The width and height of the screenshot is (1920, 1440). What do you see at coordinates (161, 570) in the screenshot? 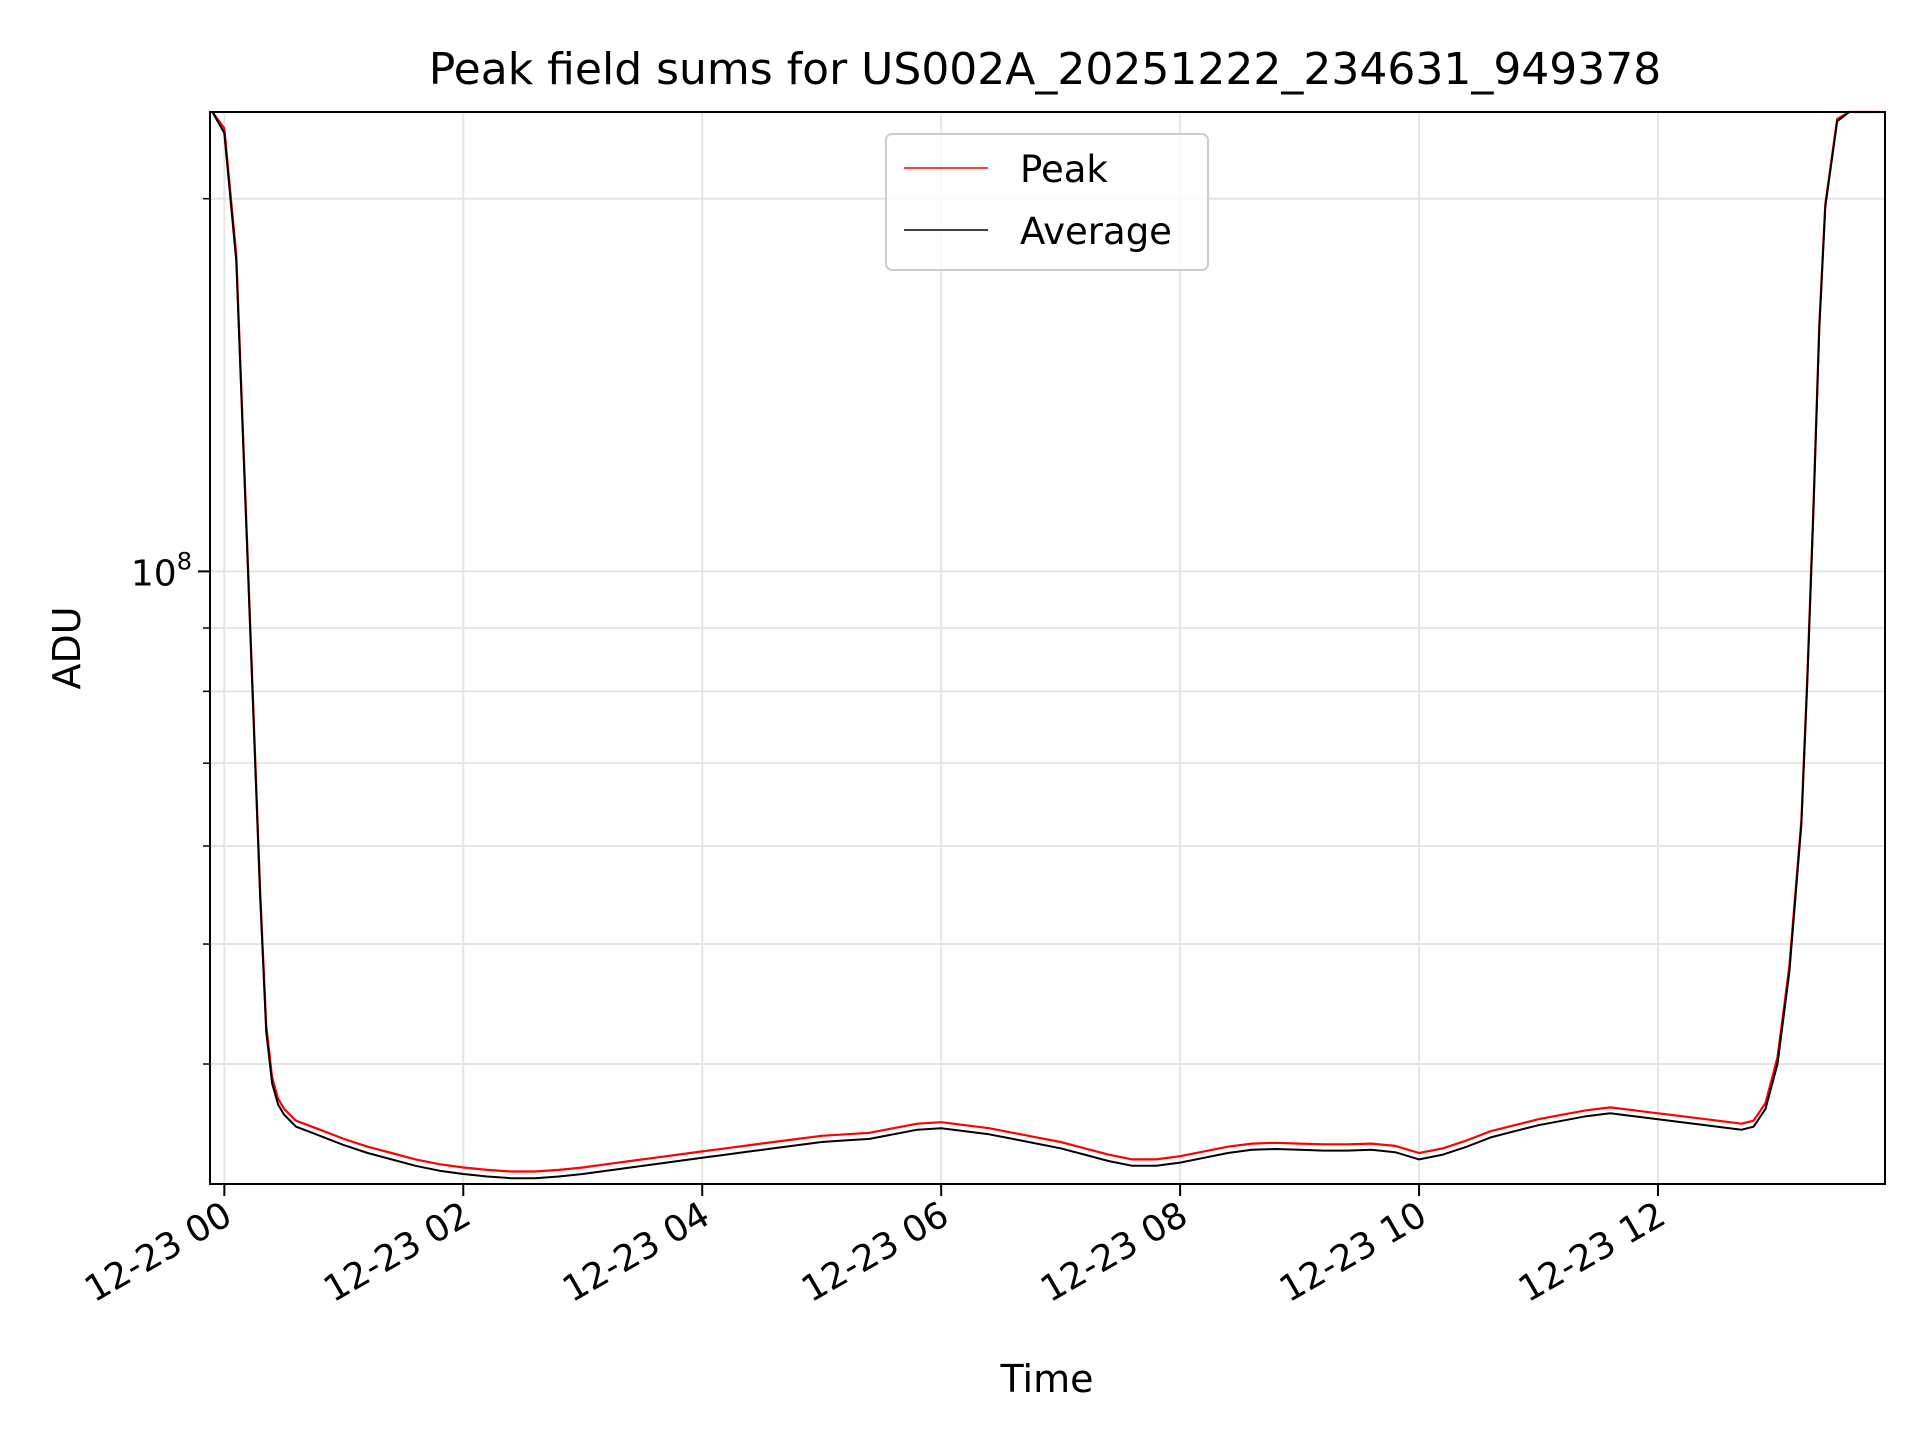
I see `y-tick-label: 108` at bounding box center [161, 570].